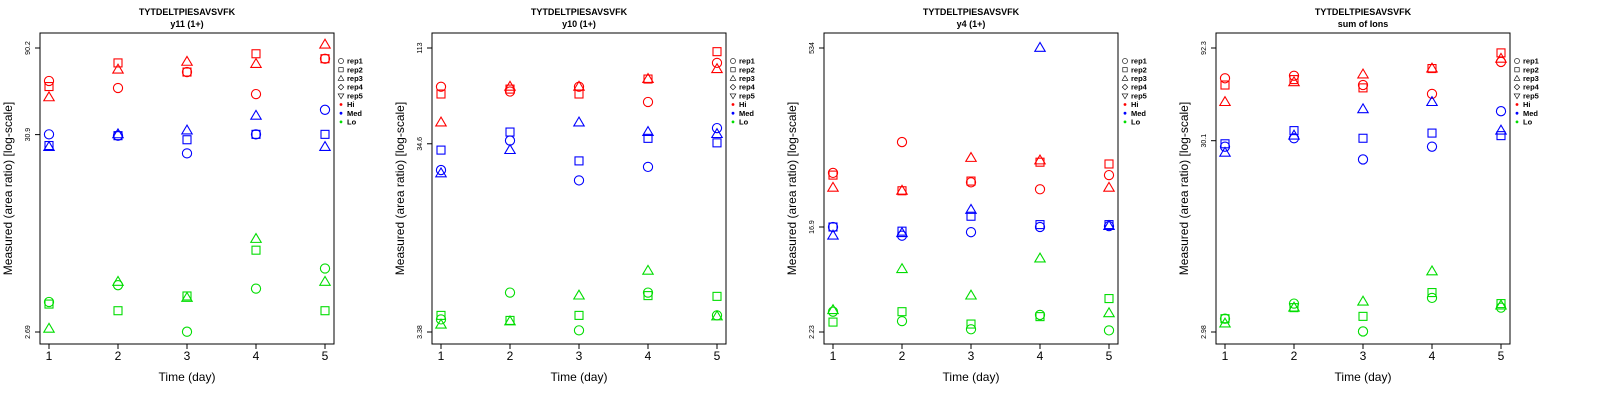  I want to click on legend-label-med: Med, so click(354, 113).